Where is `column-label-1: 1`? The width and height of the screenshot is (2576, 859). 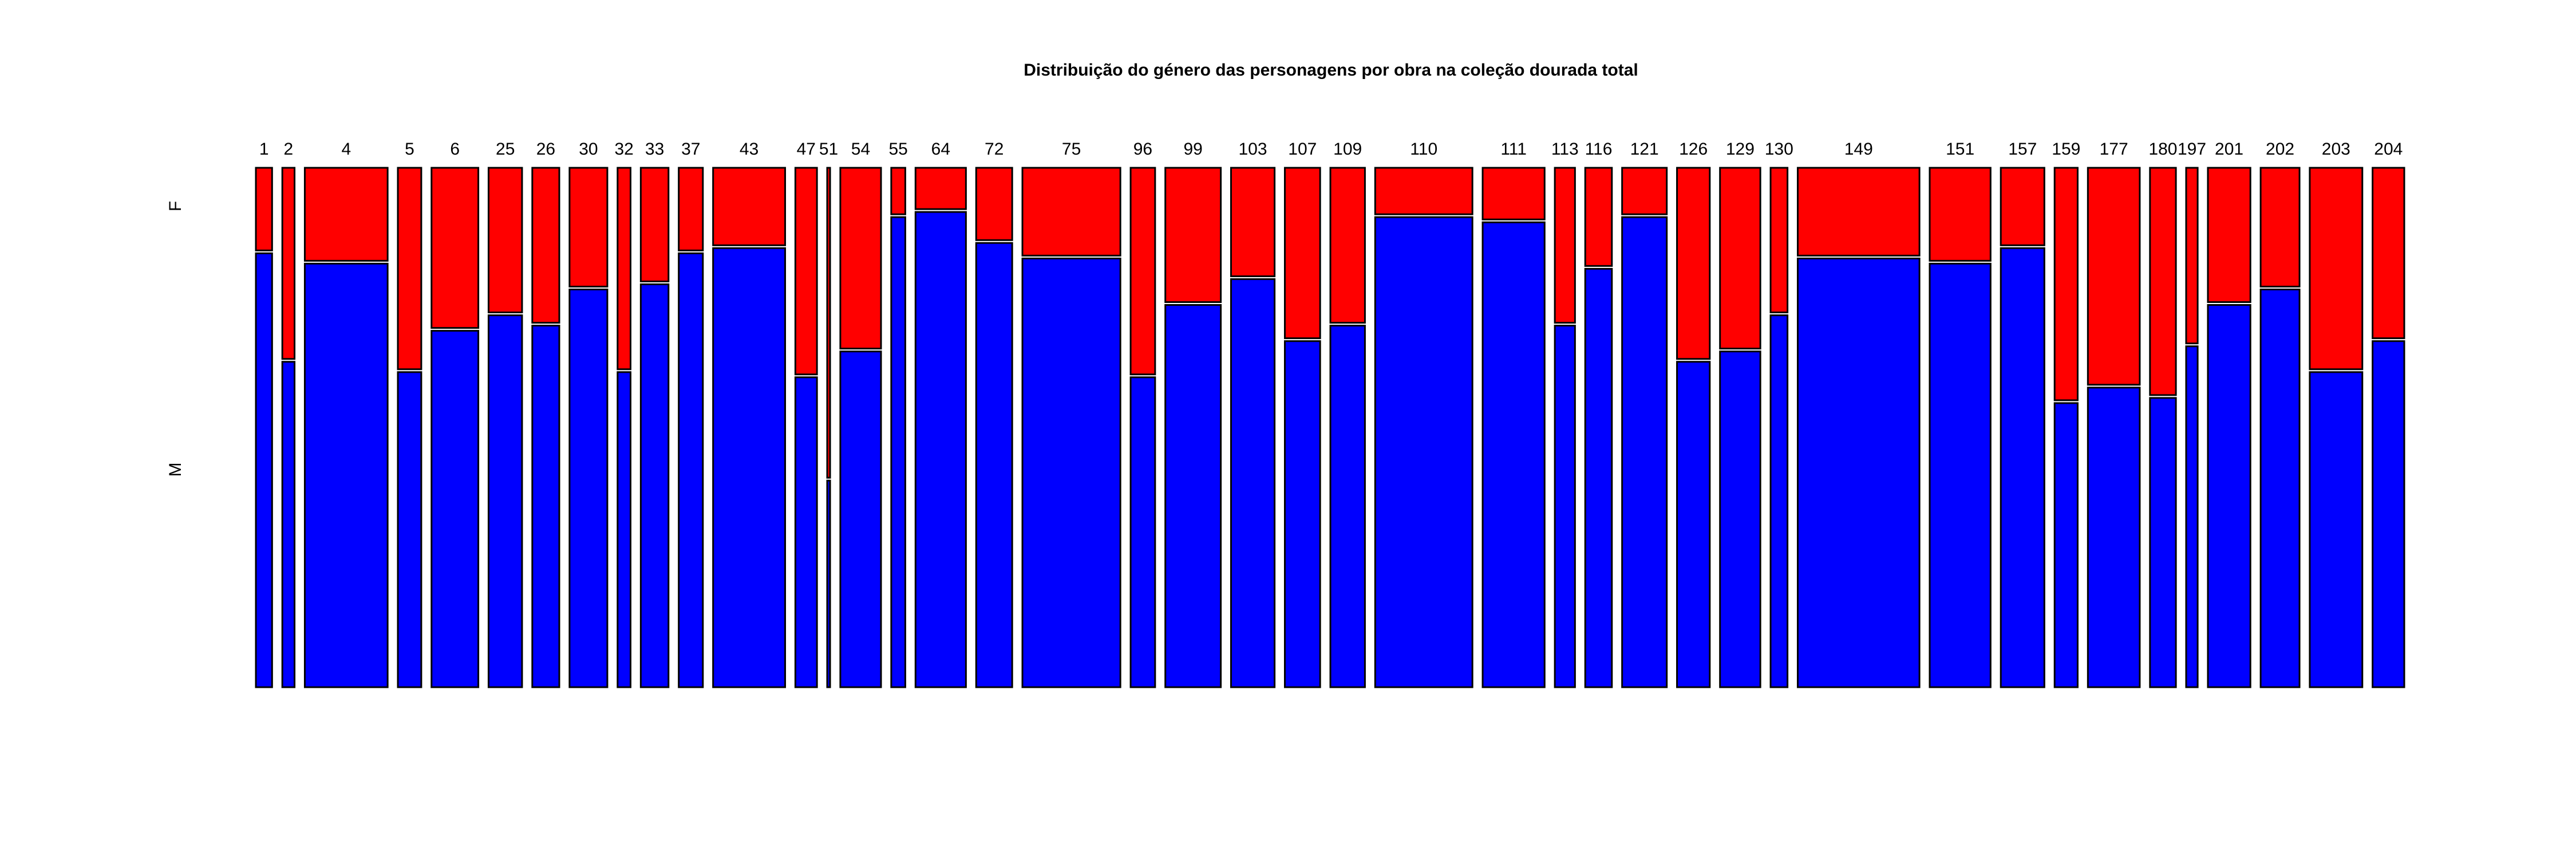
column-label-1: 1 is located at coordinates (264, 149).